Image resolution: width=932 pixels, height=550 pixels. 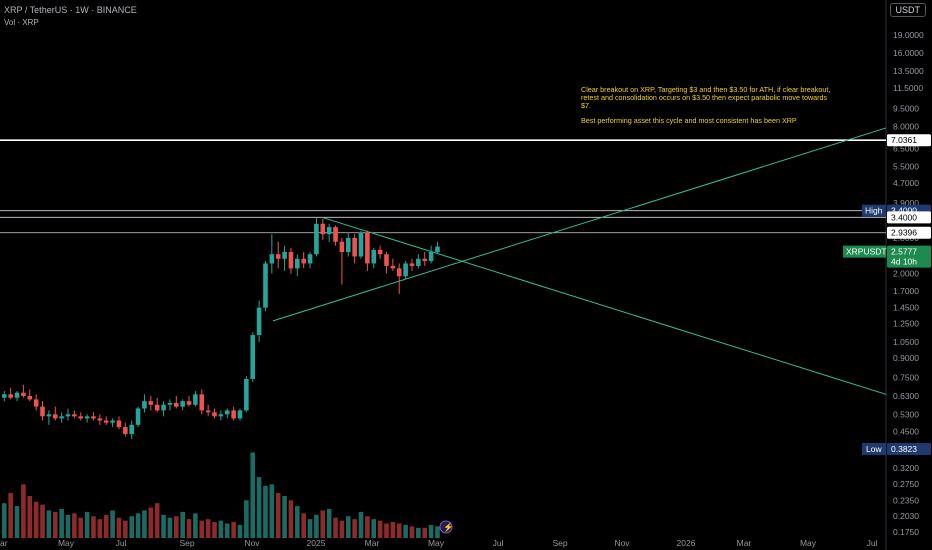 I want to click on y-tick-label: 0.5300, so click(x=906, y=414).